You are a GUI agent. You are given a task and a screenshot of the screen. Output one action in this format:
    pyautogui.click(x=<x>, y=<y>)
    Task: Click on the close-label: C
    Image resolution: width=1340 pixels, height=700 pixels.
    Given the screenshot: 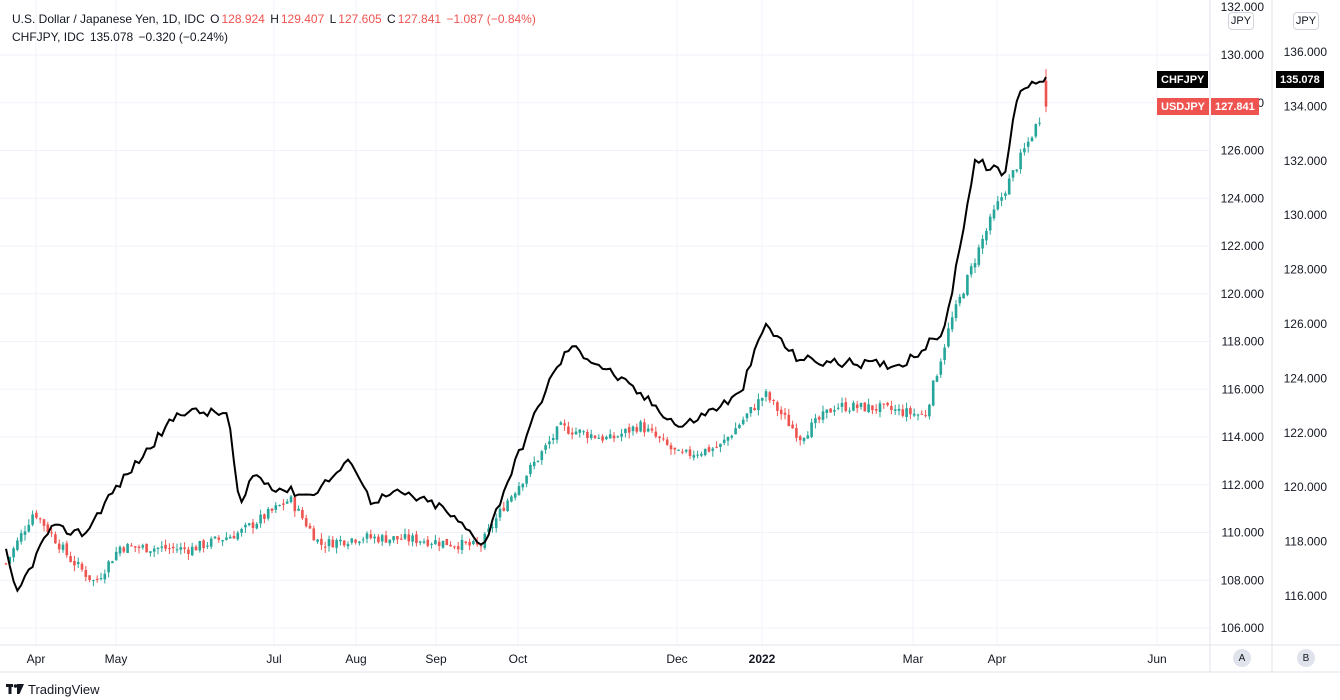 What is the action you would take?
    pyautogui.click(x=391, y=19)
    